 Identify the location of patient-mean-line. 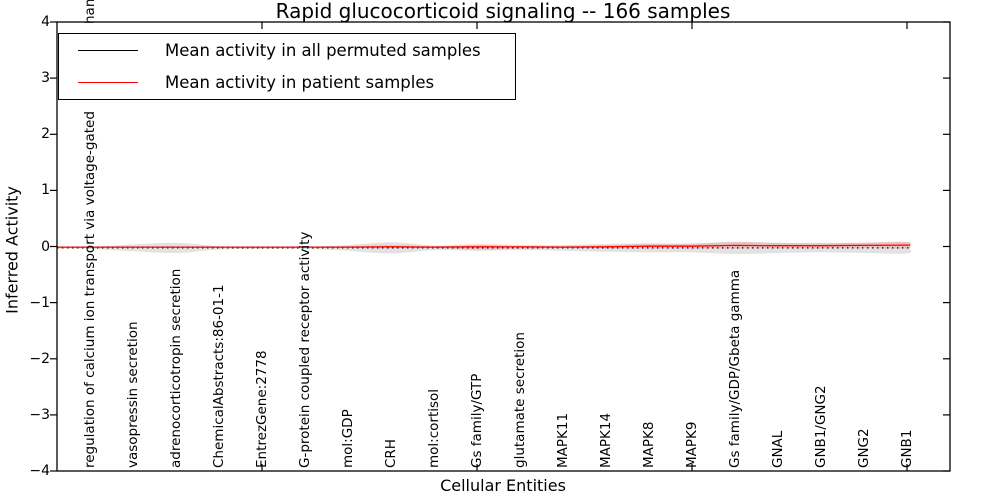
(483, 246).